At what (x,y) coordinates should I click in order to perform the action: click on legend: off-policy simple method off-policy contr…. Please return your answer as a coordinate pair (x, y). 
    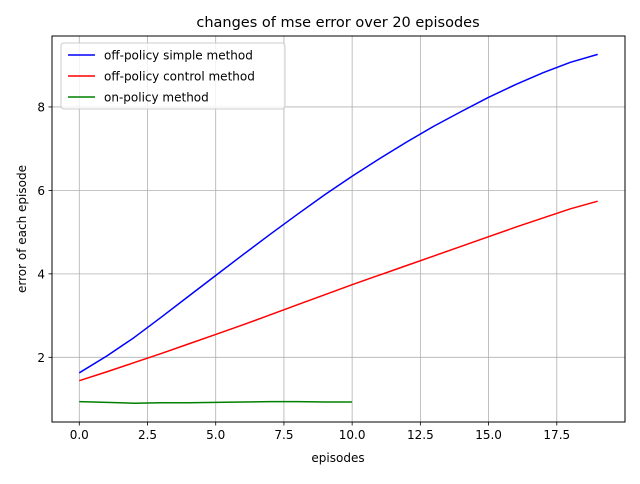
    Looking at the image, I should click on (173, 76).